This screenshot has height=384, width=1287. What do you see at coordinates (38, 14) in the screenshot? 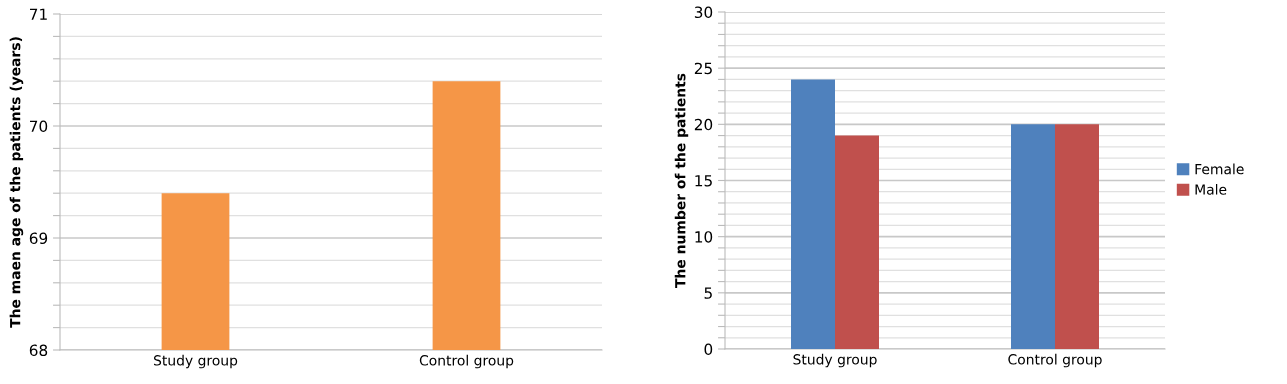
I see `y-tick-label: 71` at bounding box center [38, 14].